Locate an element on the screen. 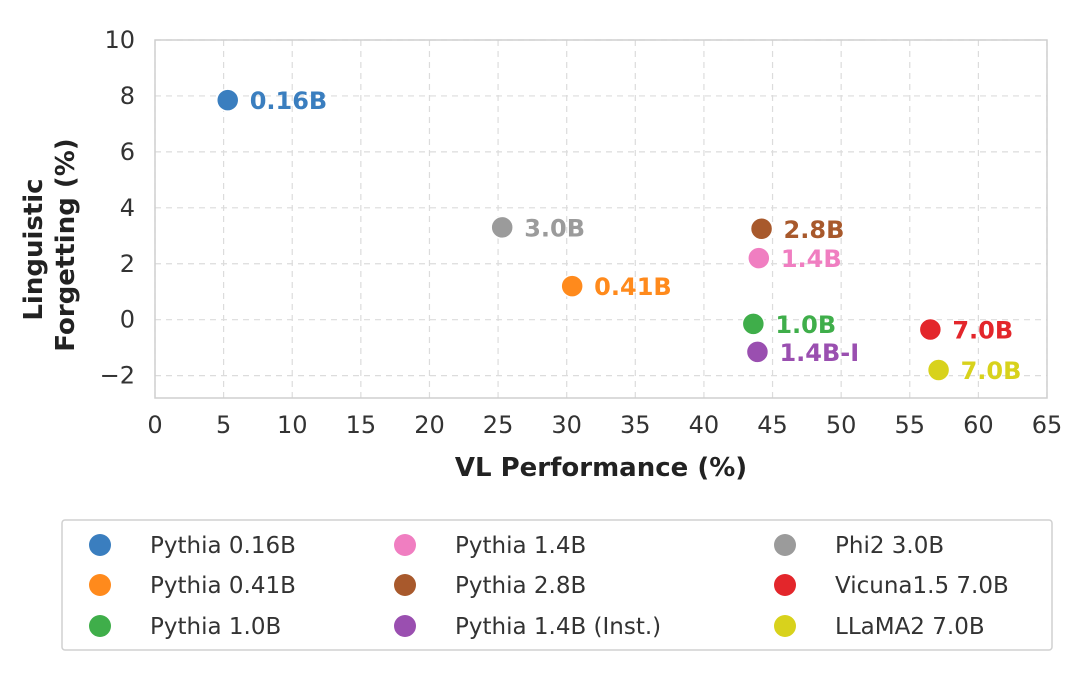 This screenshot has height=673, width=1080. point-pythia-0-41b is located at coordinates (572, 286).